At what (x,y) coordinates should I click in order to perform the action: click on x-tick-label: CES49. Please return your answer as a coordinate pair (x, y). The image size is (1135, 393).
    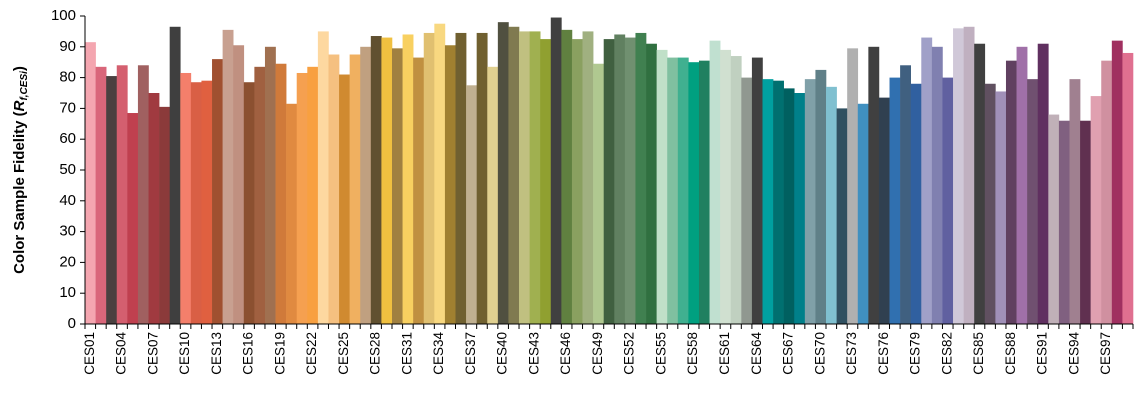
    Looking at the image, I should click on (597, 353).